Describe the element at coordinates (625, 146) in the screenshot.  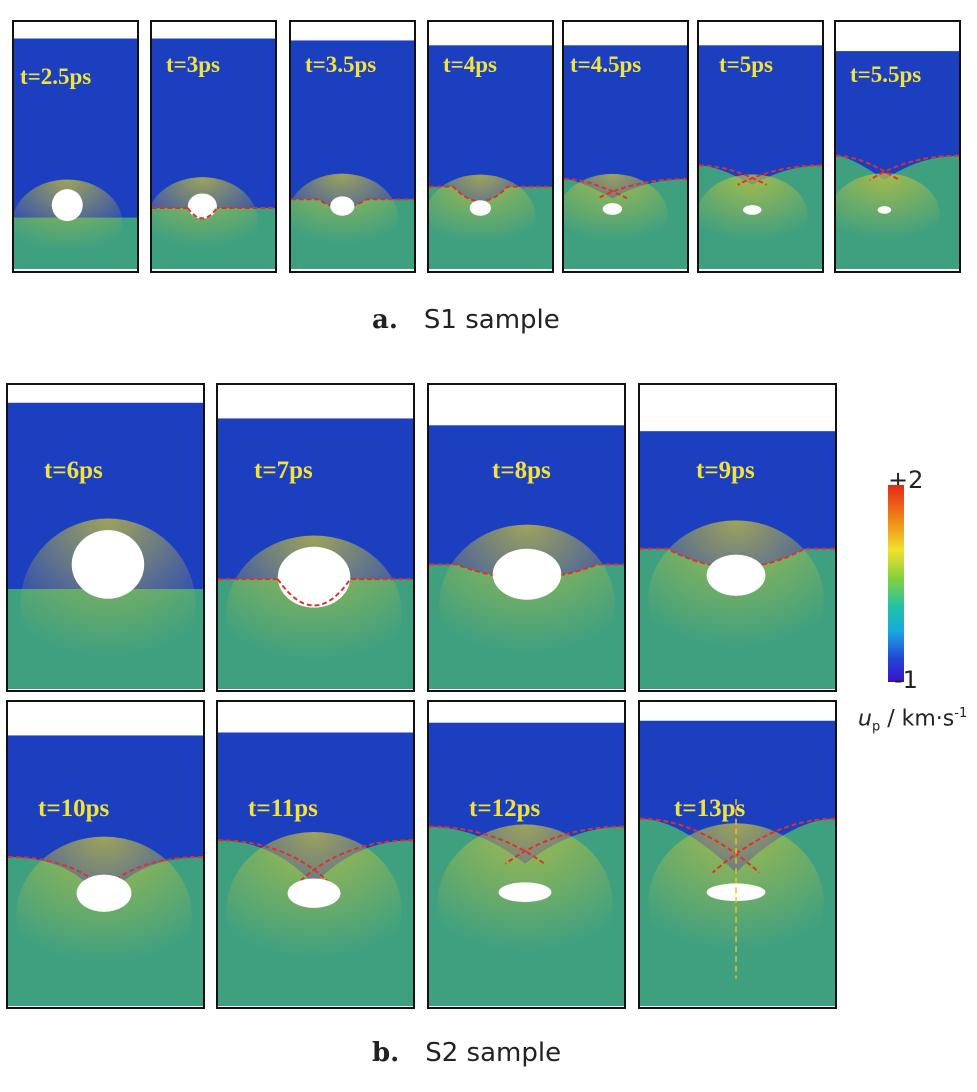
I see `s1-frame-5: t=4.5ps` at that location.